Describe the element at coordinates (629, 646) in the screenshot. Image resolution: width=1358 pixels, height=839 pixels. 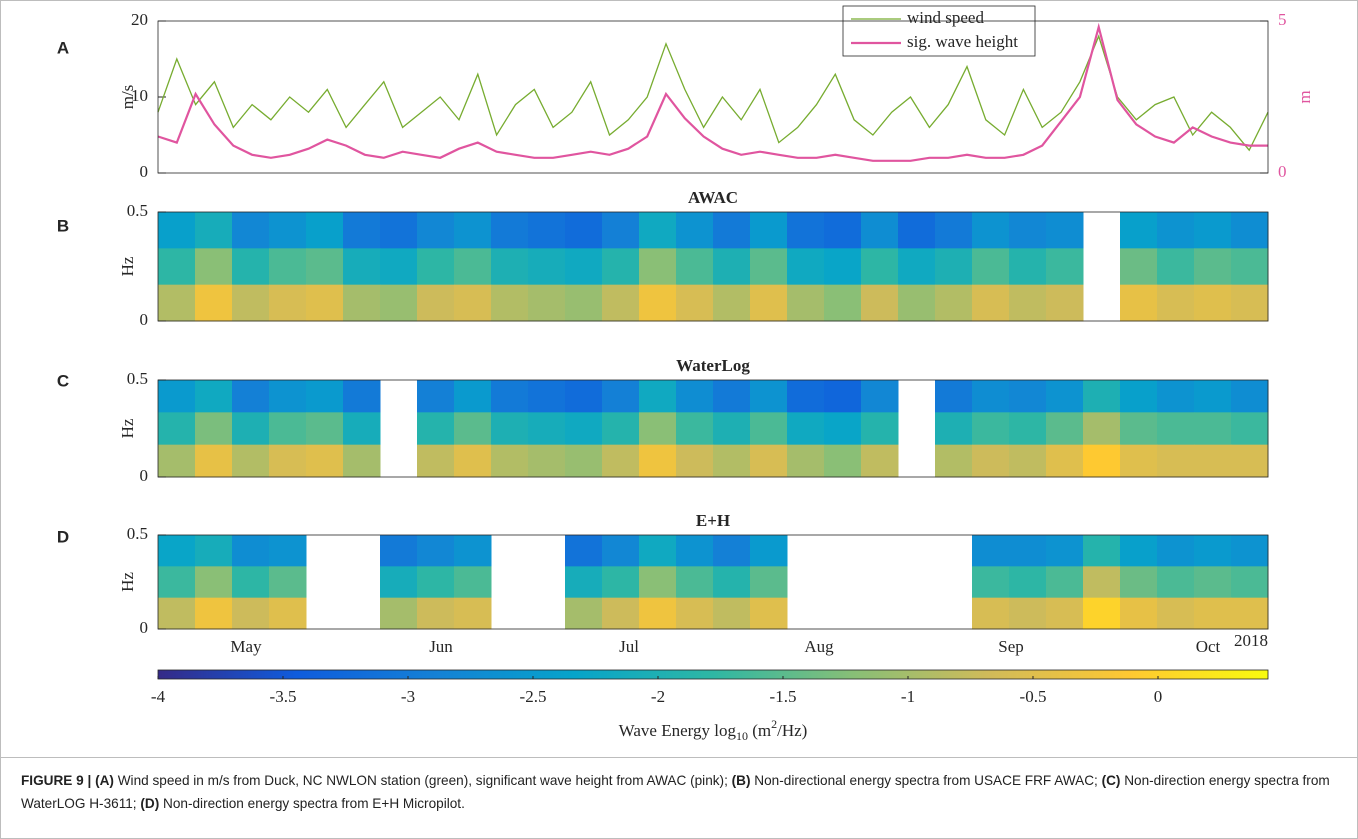
I see `x-tick-label: Jul` at that location.